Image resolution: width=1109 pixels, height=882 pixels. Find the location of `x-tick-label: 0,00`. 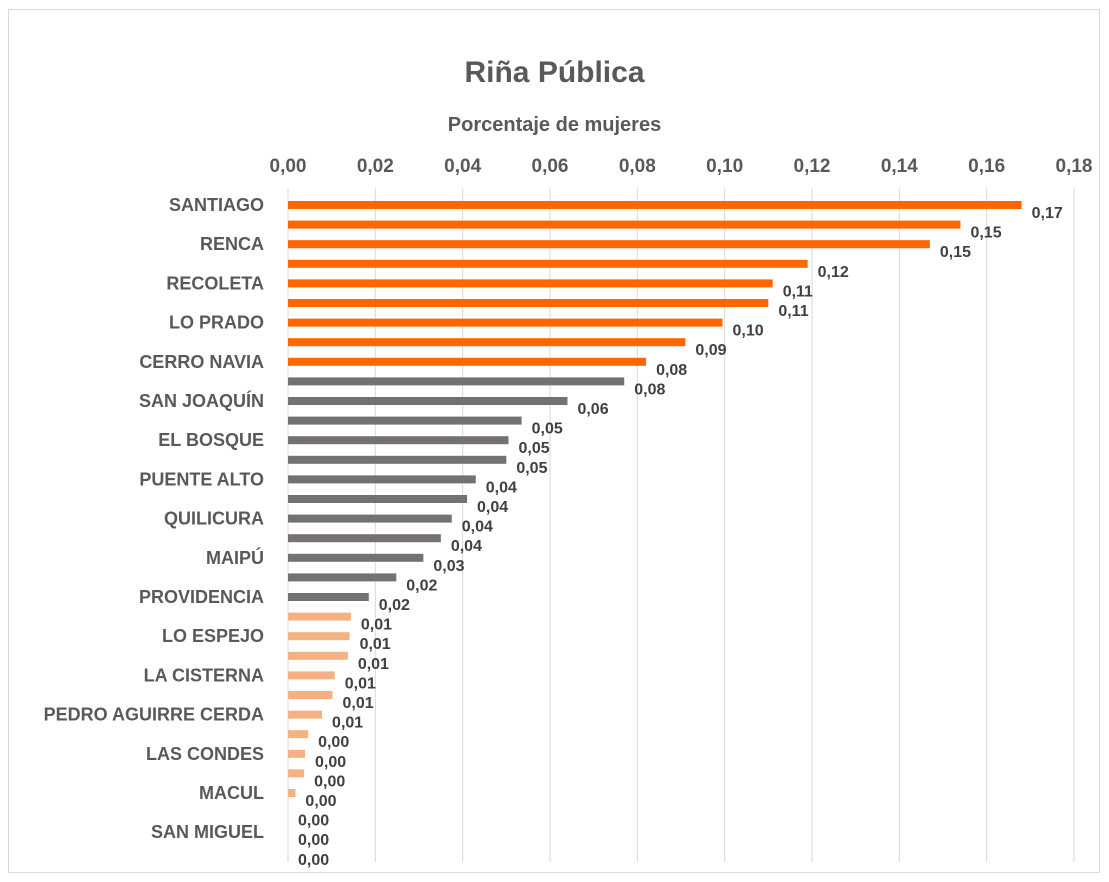

x-tick-label: 0,00 is located at coordinates (288, 166).